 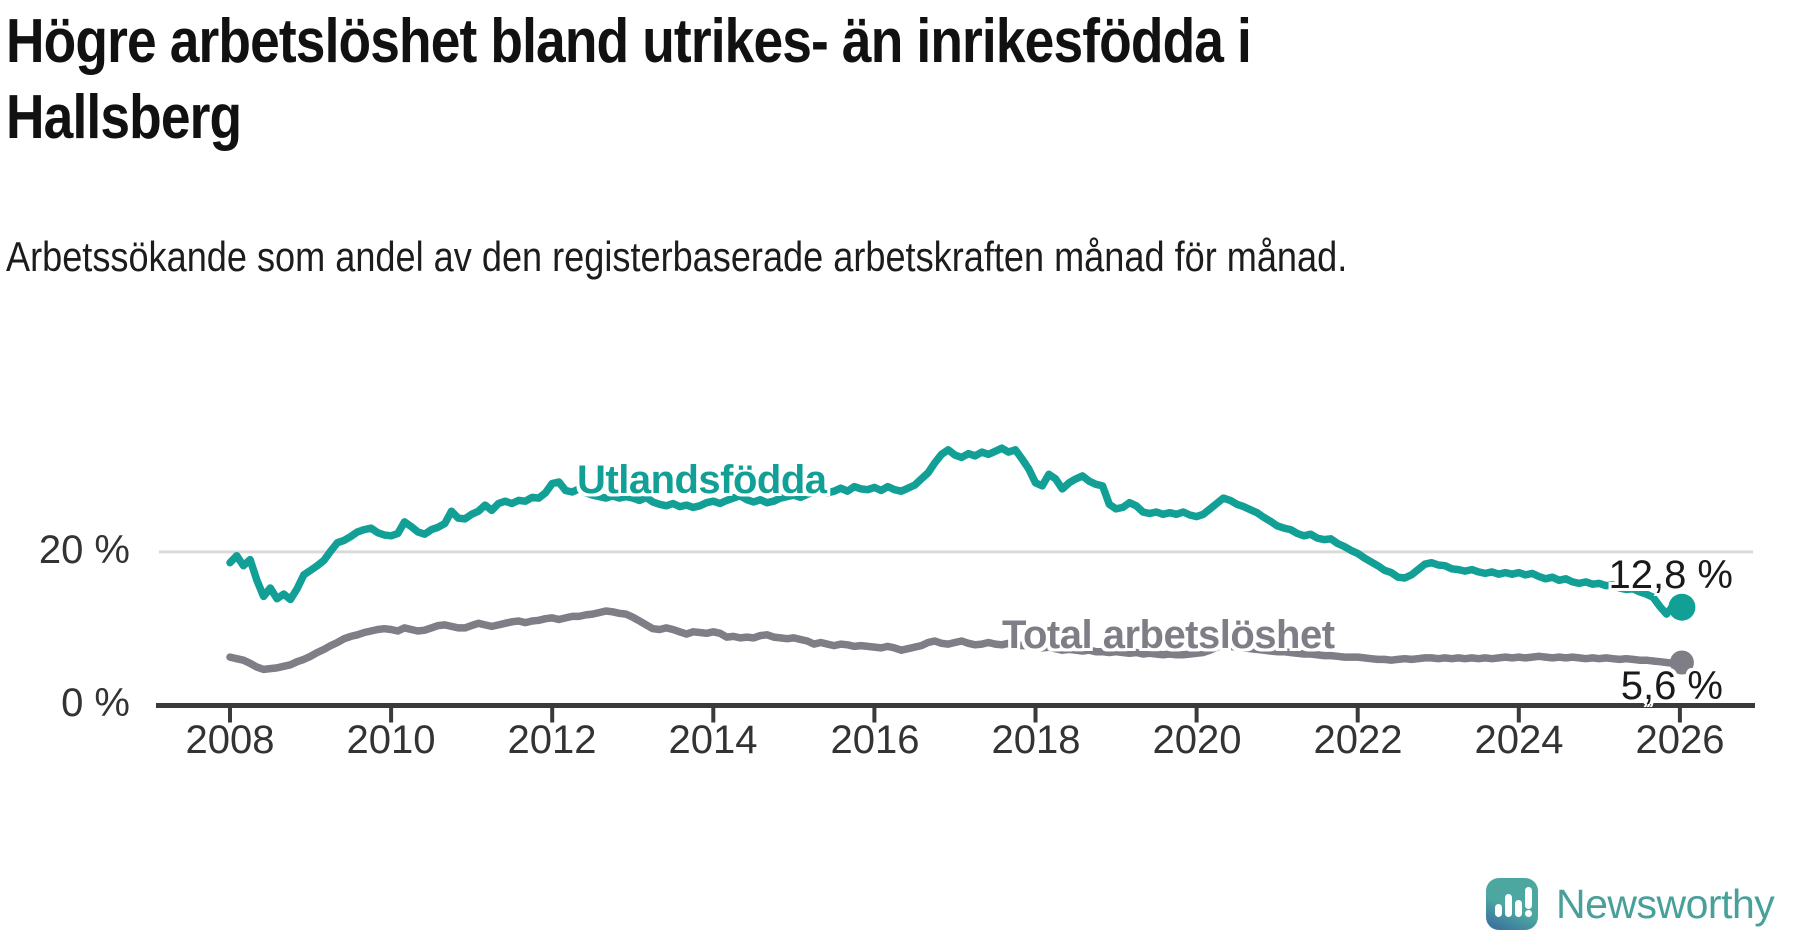 What do you see at coordinates (713, 740) in the screenshot?
I see `x-axis-label-2014: 2014` at bounding box center [713, 740].